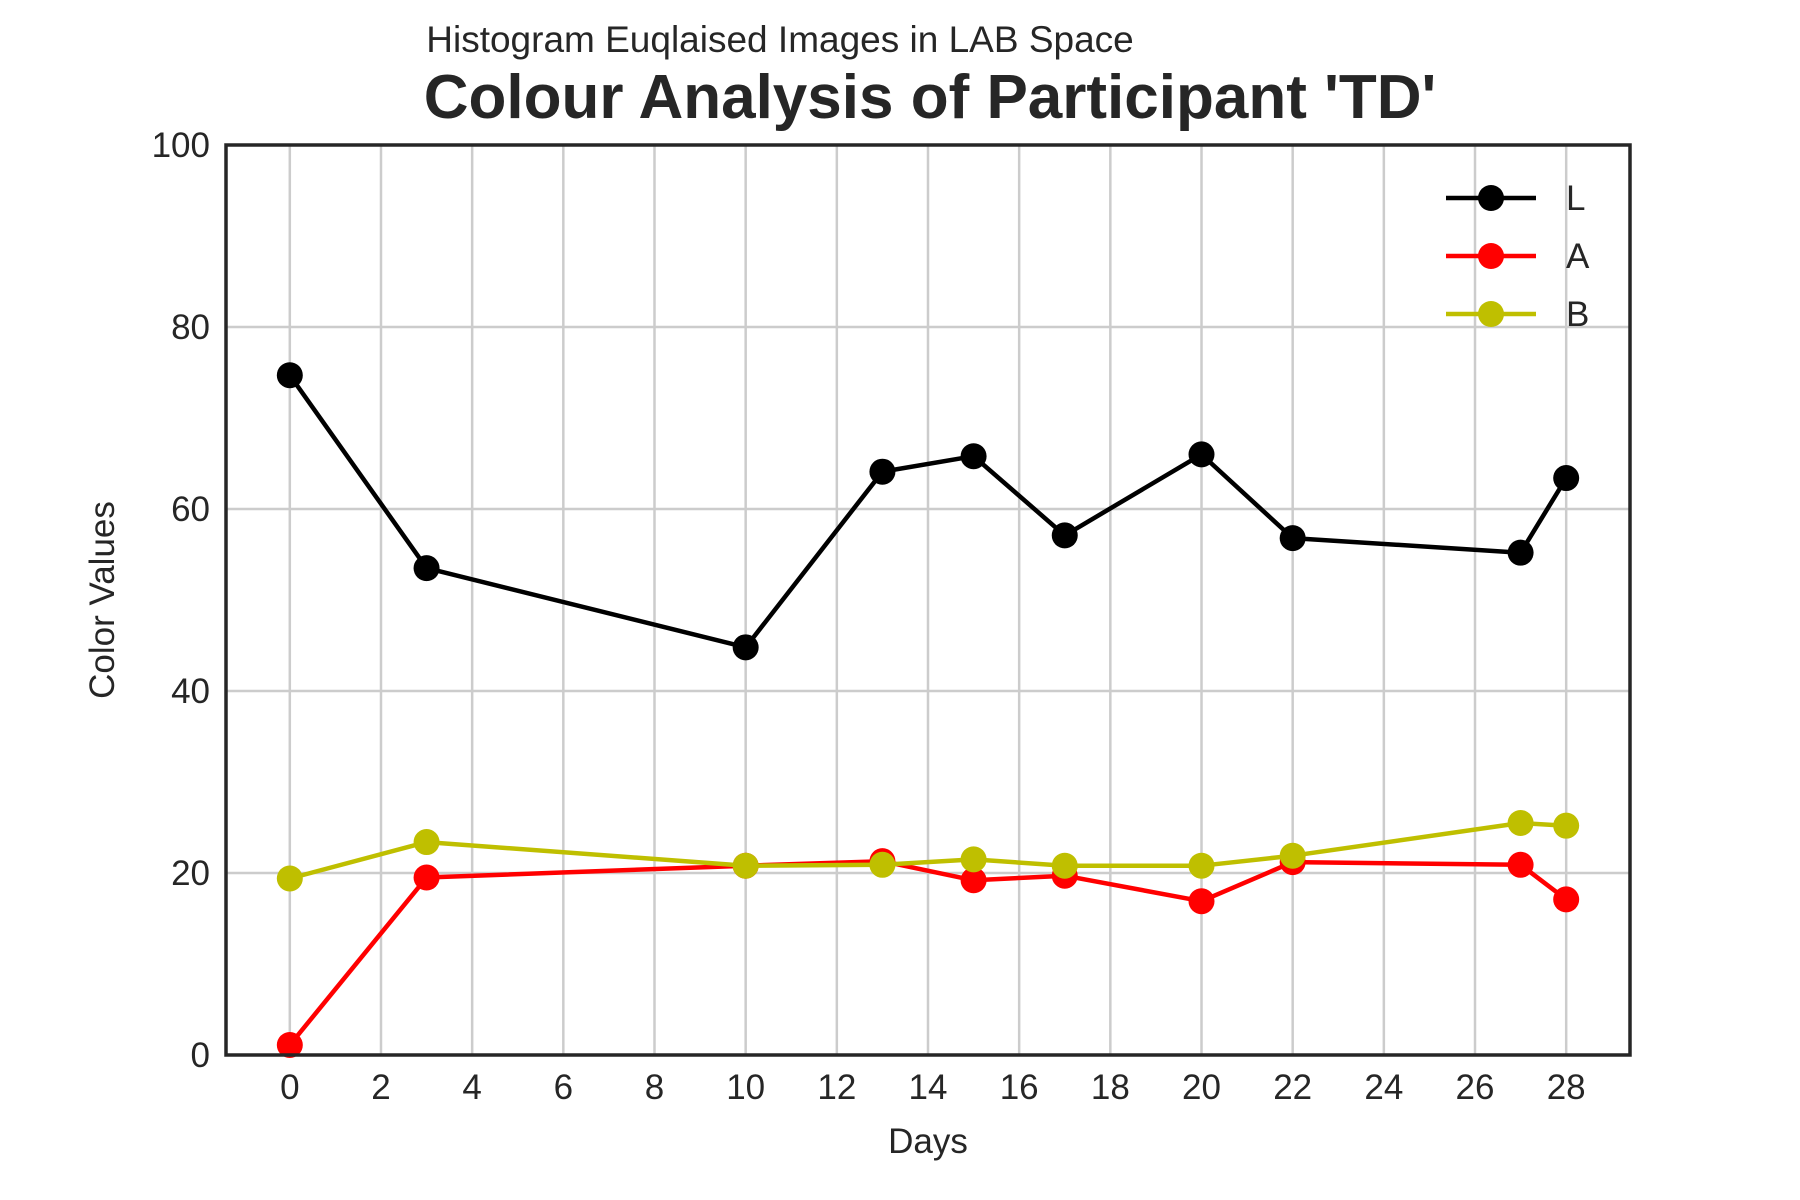 This screenshot has height=1200, width=1800. What do you see at coordinates (380, 1087) in the screenshot?
I see `x-tick-label: 2` at bounding box center [380, 1087].